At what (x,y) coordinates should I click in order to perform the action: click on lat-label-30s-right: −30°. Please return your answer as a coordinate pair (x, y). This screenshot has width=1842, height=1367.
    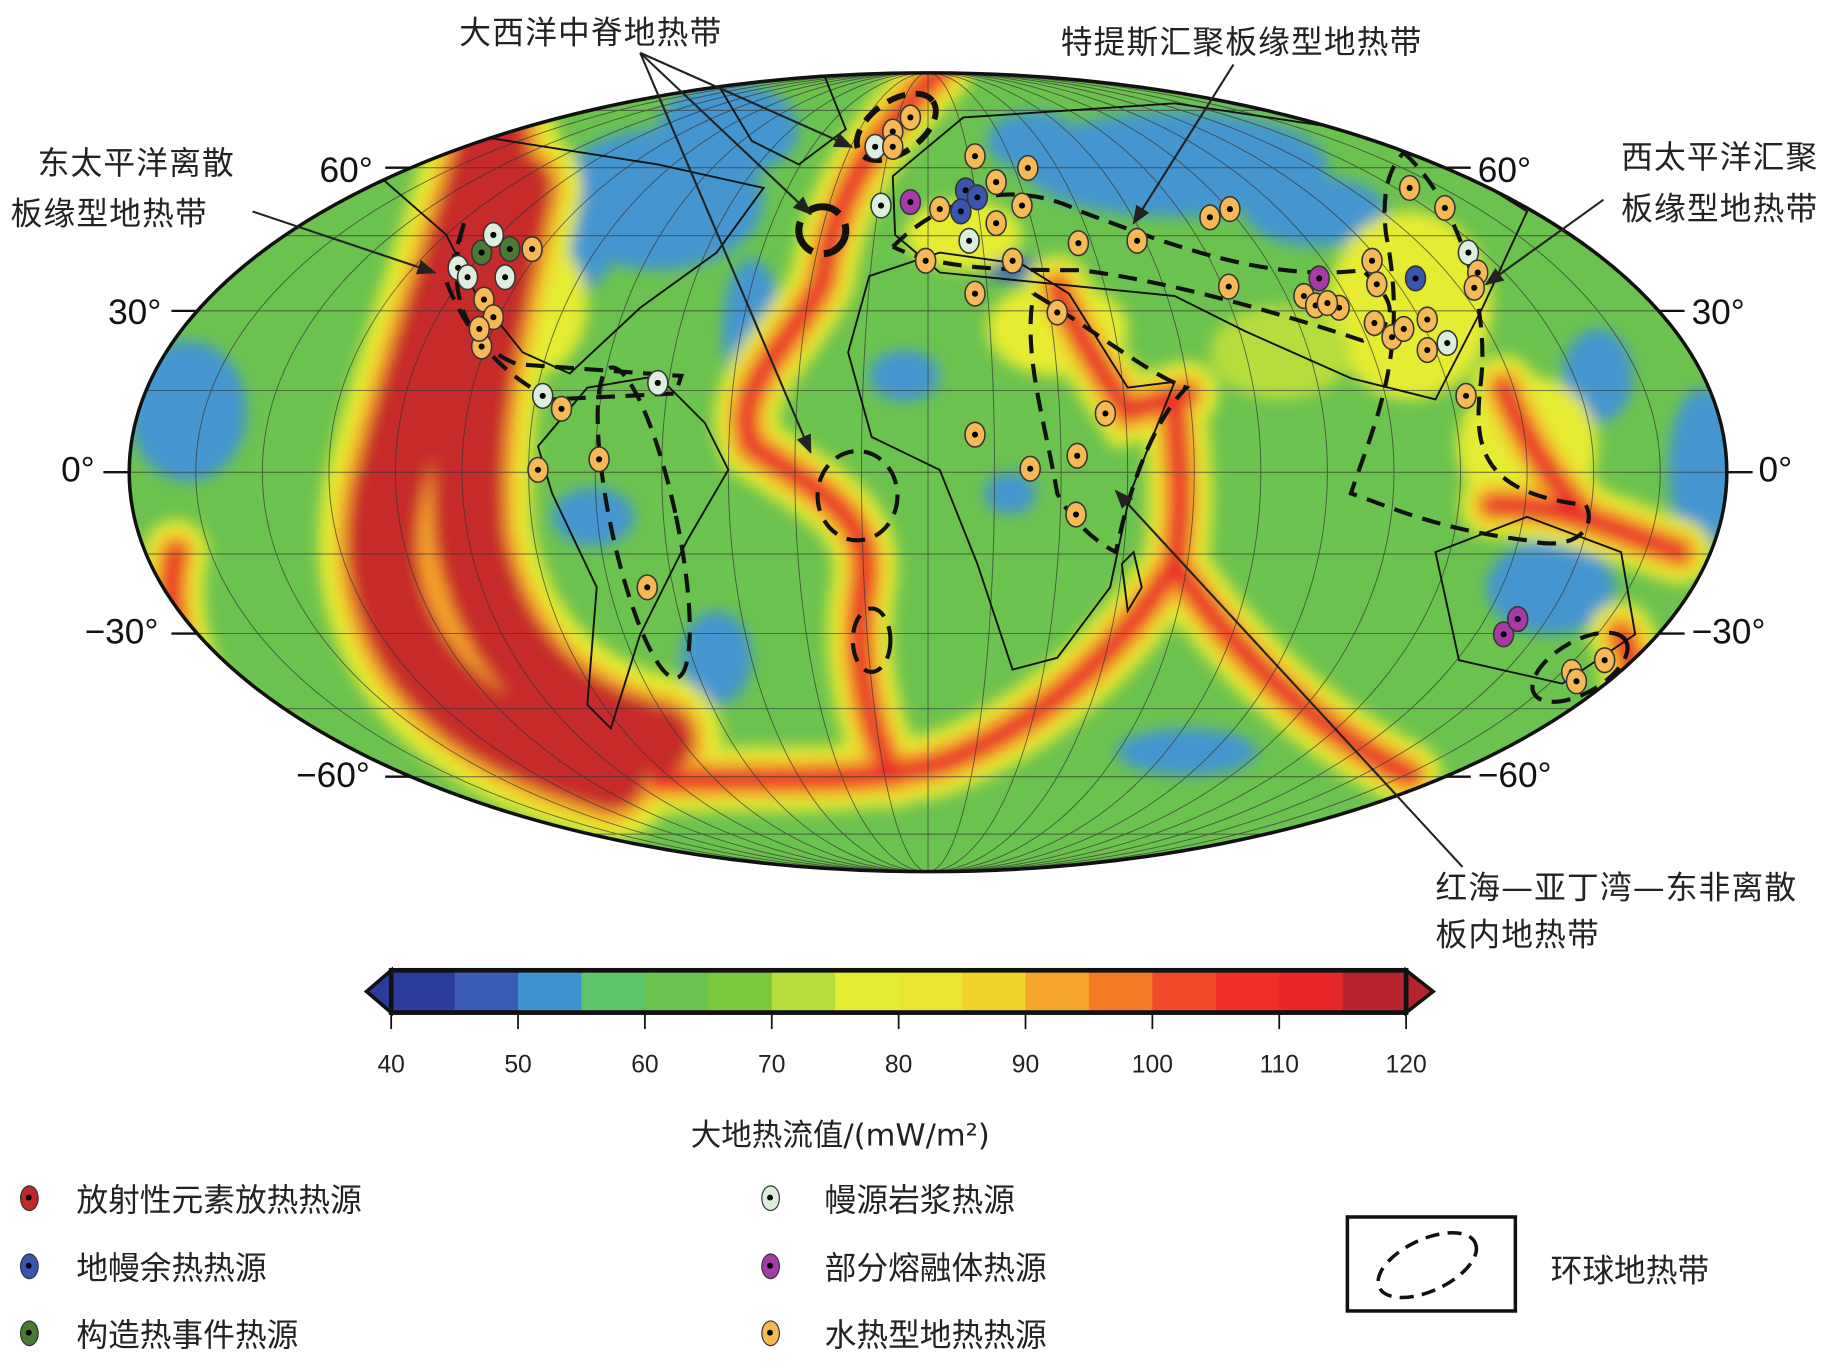
    Looking at the image, I should click on (1728, 632).